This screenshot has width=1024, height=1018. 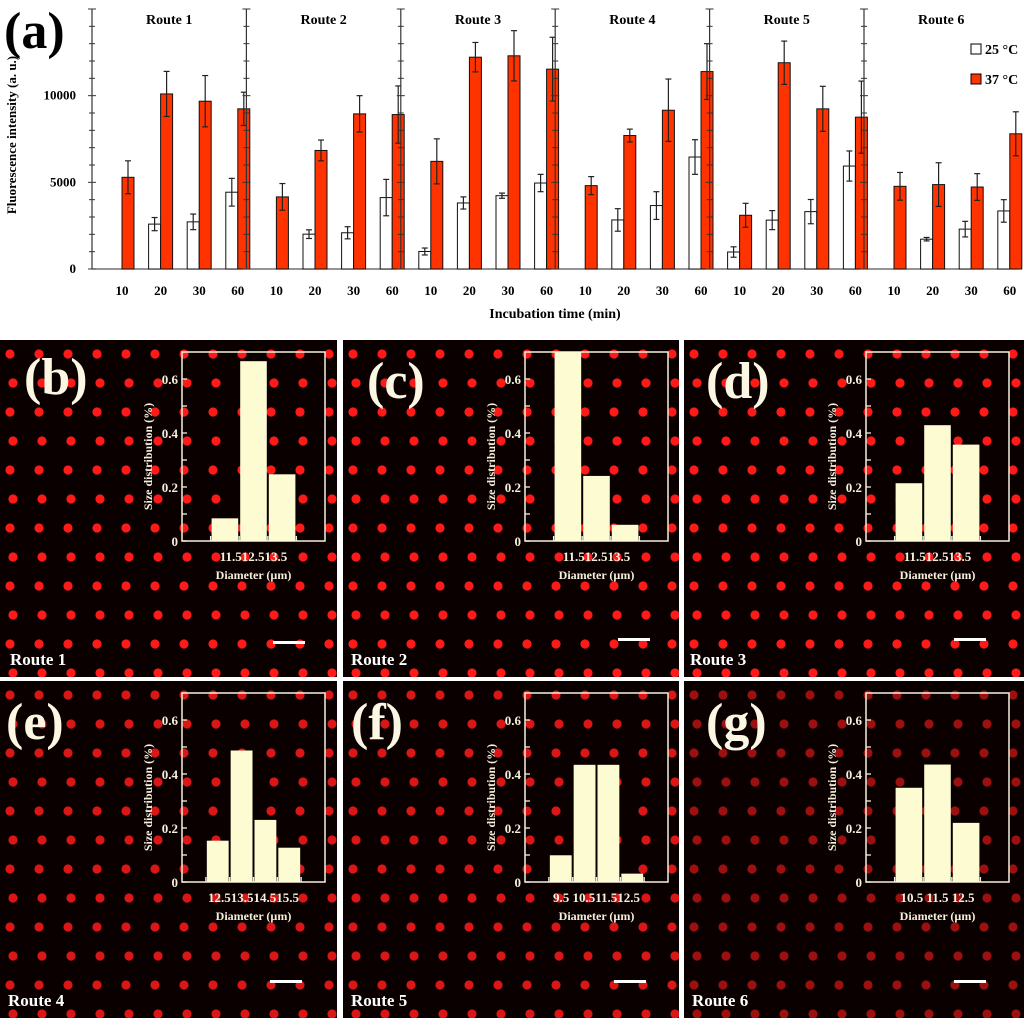 What do you see at coordinates (720, 1000) in the screenshot?
I see `route-label: Route 6` at bounding box center [720, 1000].